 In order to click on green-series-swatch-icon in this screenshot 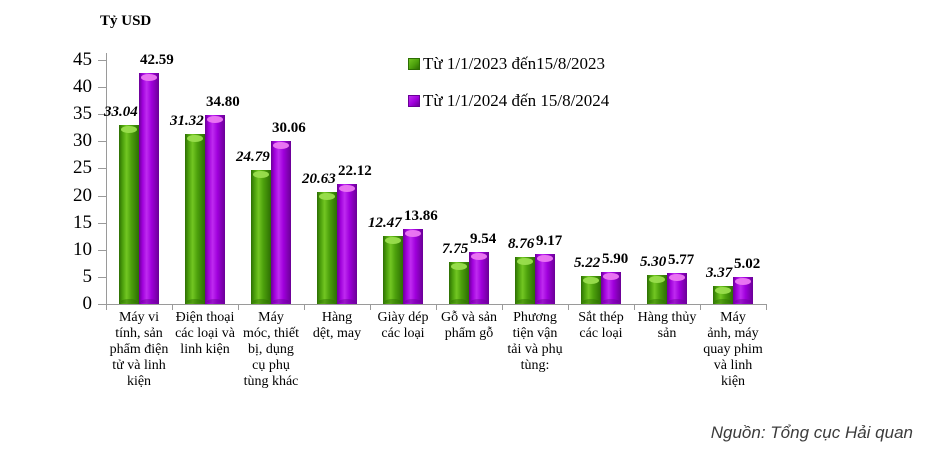, I will do `click(414, 64)`.